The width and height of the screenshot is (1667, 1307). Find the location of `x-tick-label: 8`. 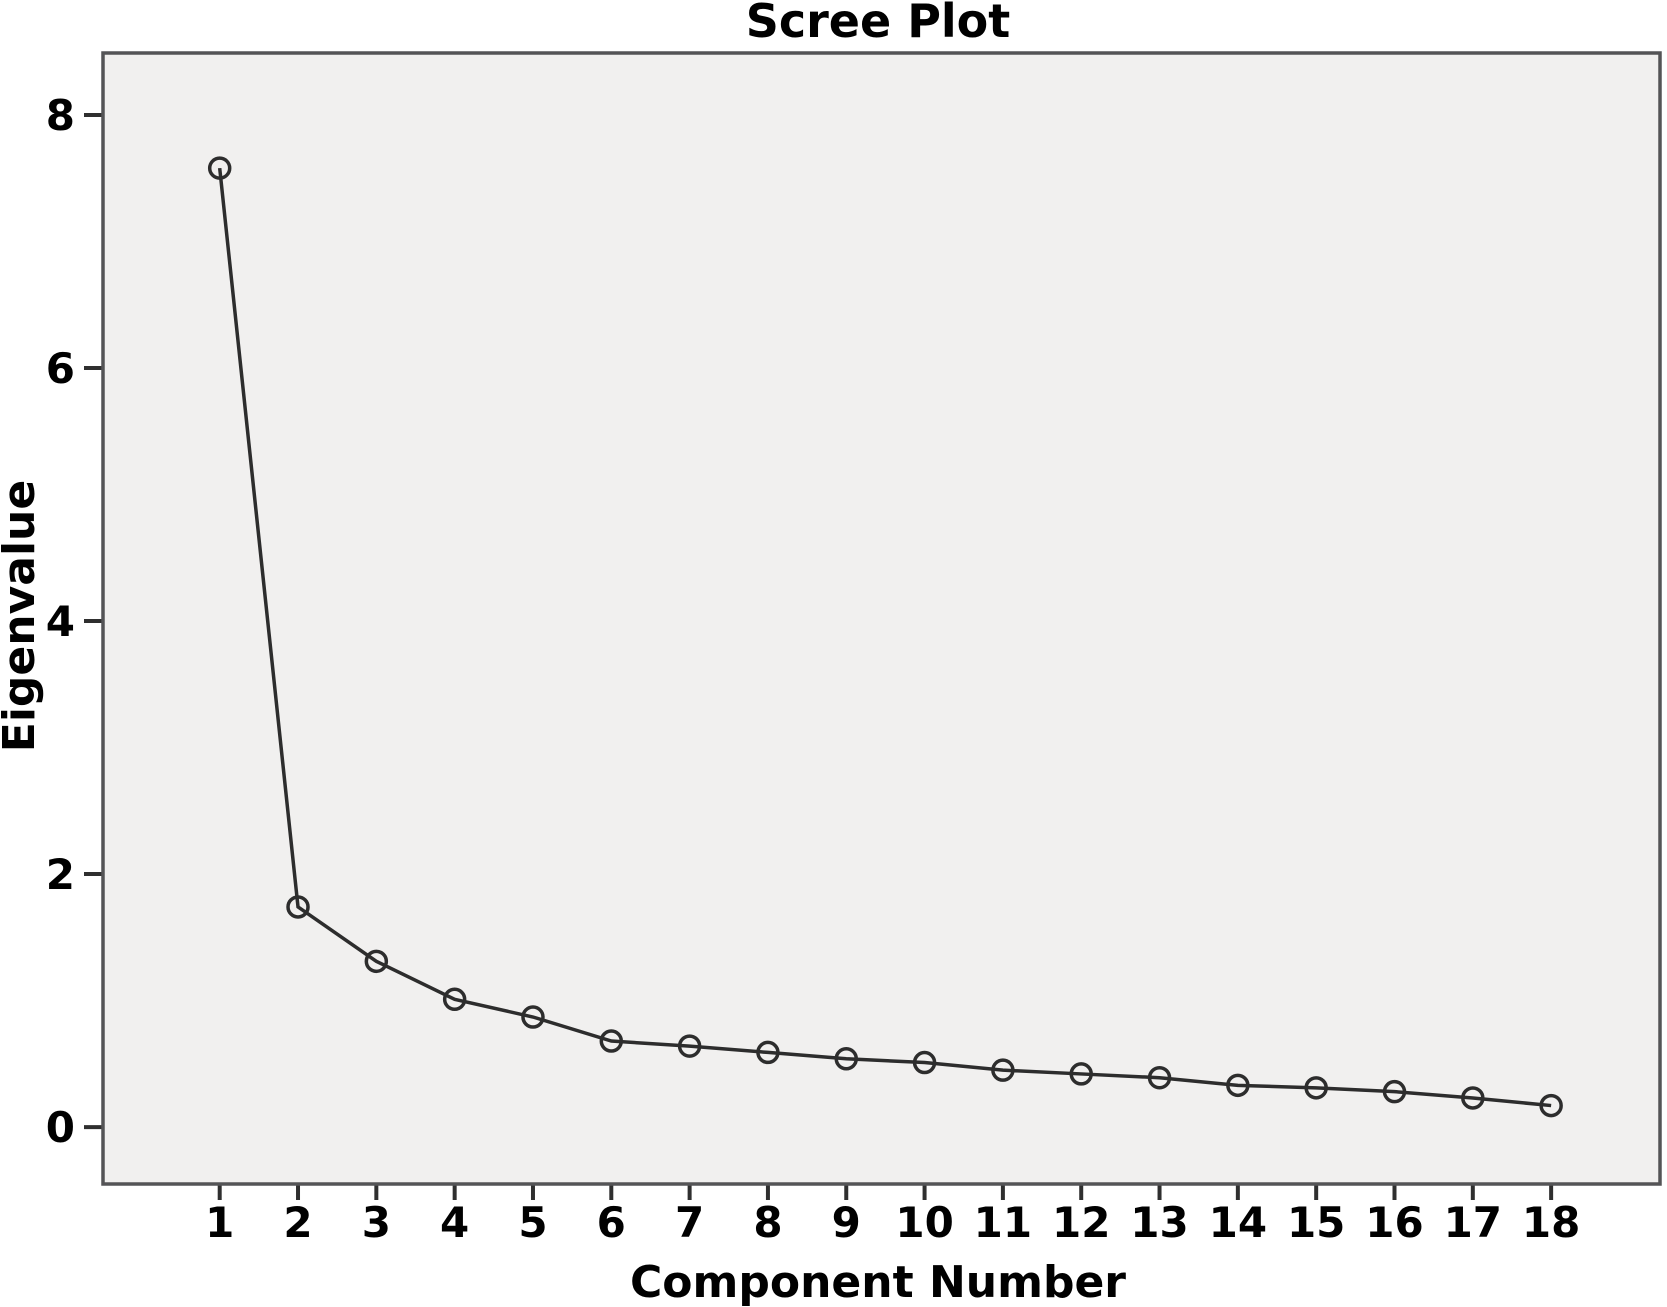

x-tick-label: 8 is located at coordinates (767, 1222).